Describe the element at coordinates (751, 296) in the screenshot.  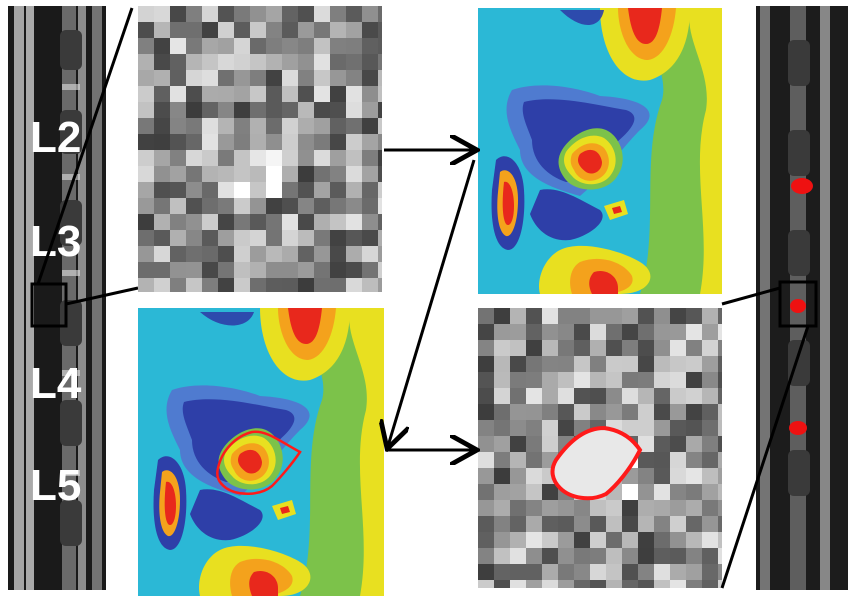
I see `zoom-line-right-upper` at that location.